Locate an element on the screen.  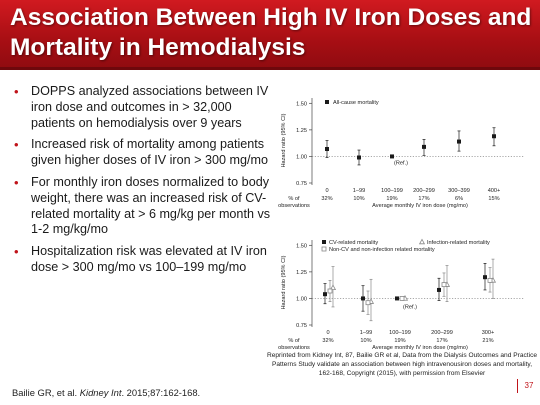
x-tick-label: 400+ is located at coordinates (494, 191).